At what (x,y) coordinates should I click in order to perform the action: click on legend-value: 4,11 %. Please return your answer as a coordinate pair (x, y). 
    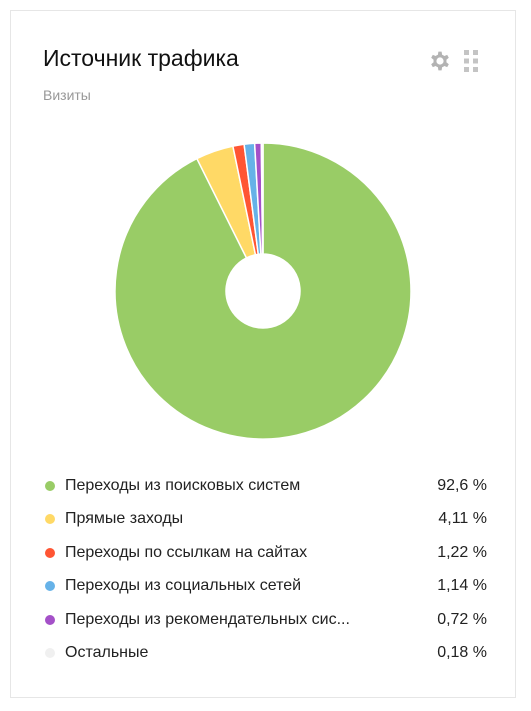
    Looking at the image, I should click on (462, 519).